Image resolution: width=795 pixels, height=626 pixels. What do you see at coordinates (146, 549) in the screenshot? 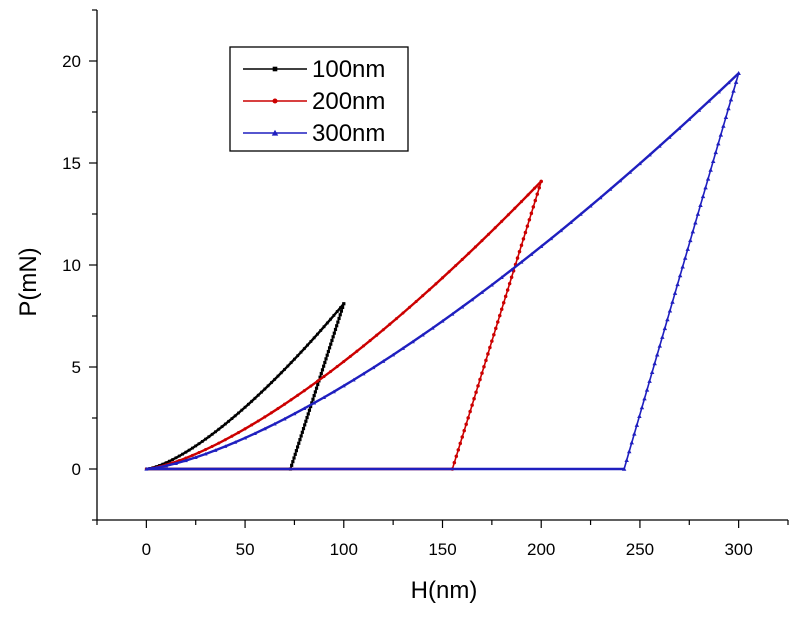
I see `x-tick-label: 0` at bounding box center [146, 549].